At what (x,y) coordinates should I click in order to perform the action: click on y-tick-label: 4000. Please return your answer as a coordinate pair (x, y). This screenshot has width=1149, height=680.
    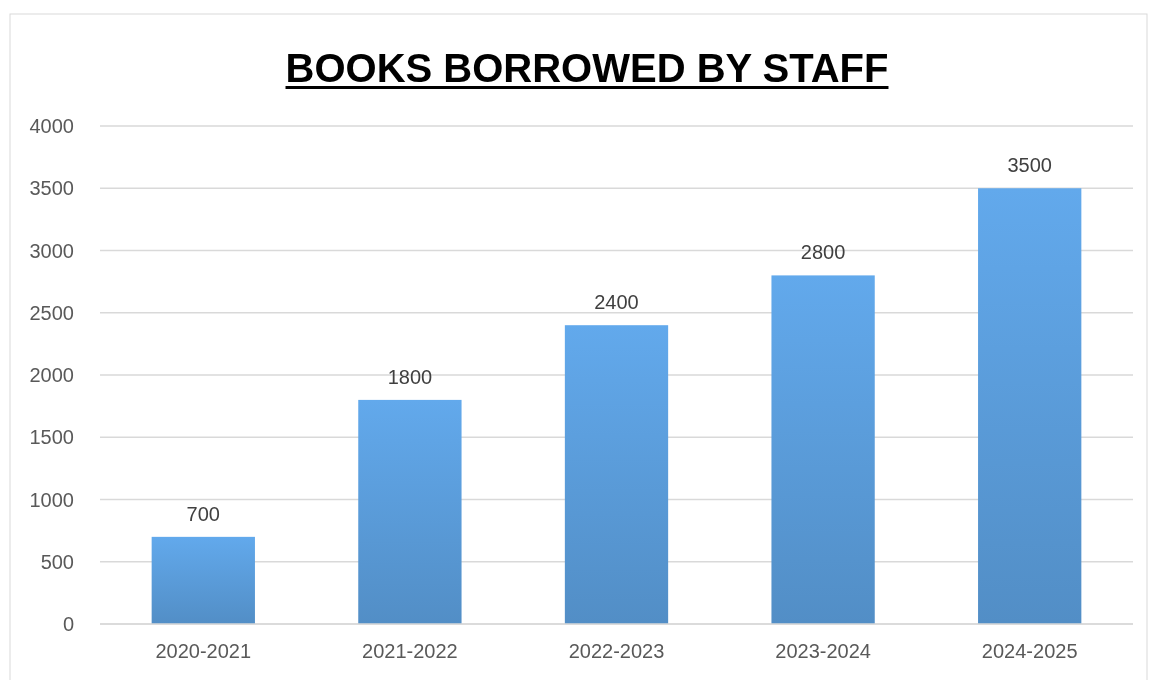
    Looking at the image, I should click on (51, 126).